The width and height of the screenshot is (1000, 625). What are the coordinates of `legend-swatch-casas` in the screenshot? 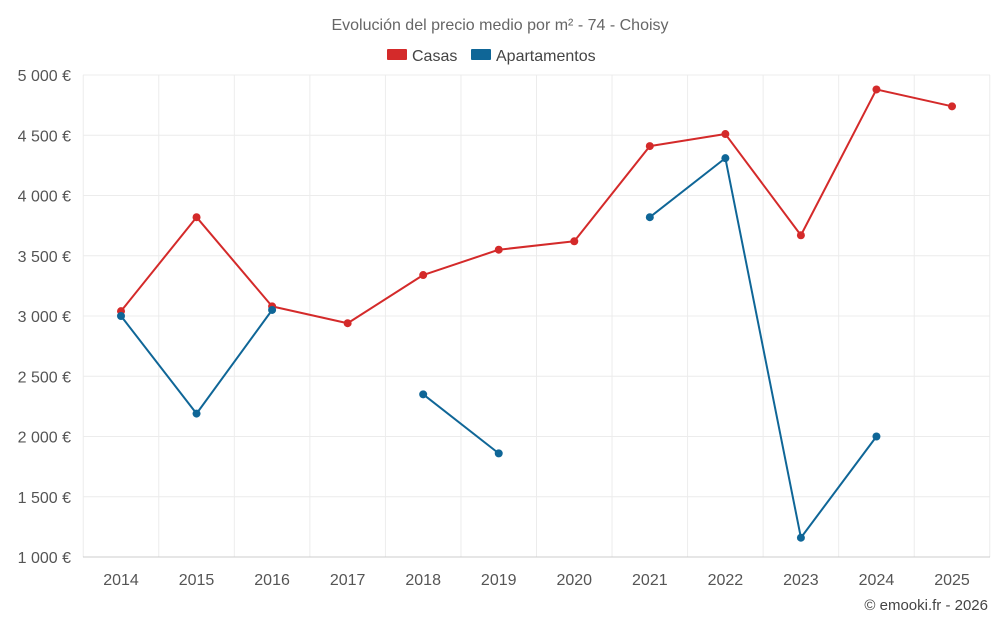 It's located at (397, 54).